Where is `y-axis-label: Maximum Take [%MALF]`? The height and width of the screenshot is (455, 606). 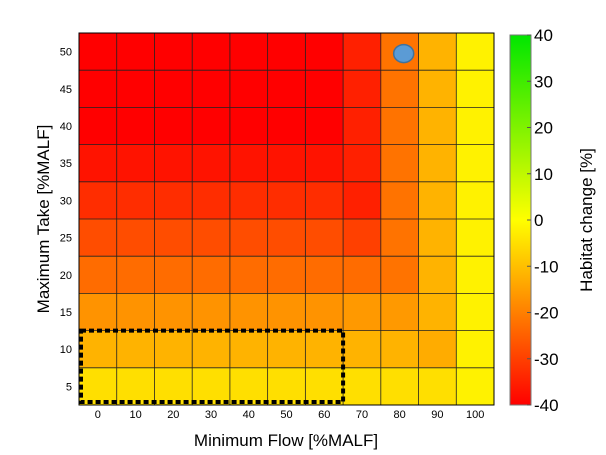 y-axis-label: Maximum Take [%MALF] is located at coordinates (43, 219).